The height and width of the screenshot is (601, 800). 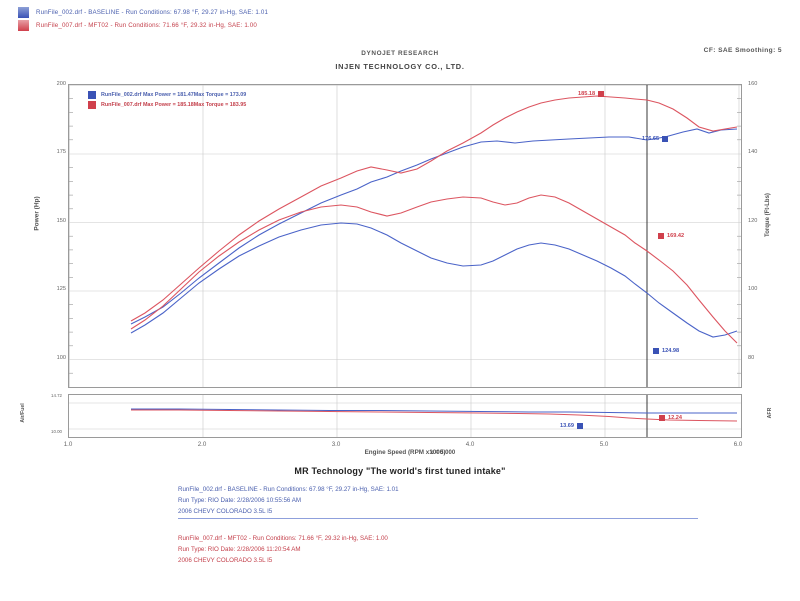 What do you see at coordinates (336, 444) in the screenshot?
I see `x-tick-3: 3.0` at bounding box center [336, 444].